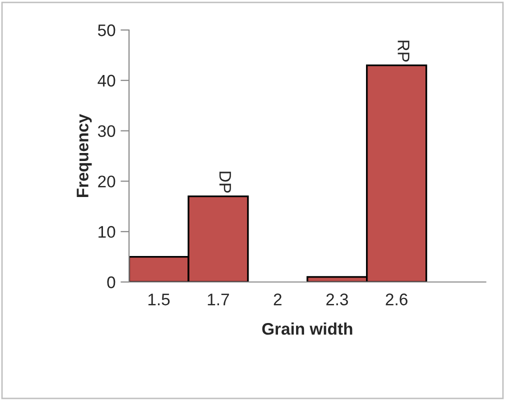 The width and height of the screenshot is (506, 400). What do you see at coordinates (397, 300) in the screenshot?
I see `x-tick-label: 2.6` at bounding box center [397, 300].